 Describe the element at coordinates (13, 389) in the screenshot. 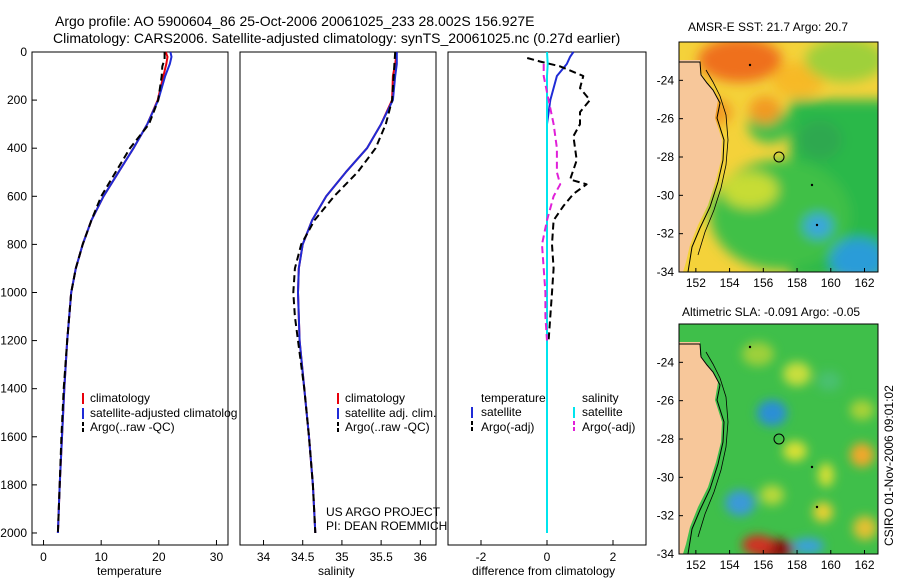

I see `depth-tick-label: 1400` at that location.